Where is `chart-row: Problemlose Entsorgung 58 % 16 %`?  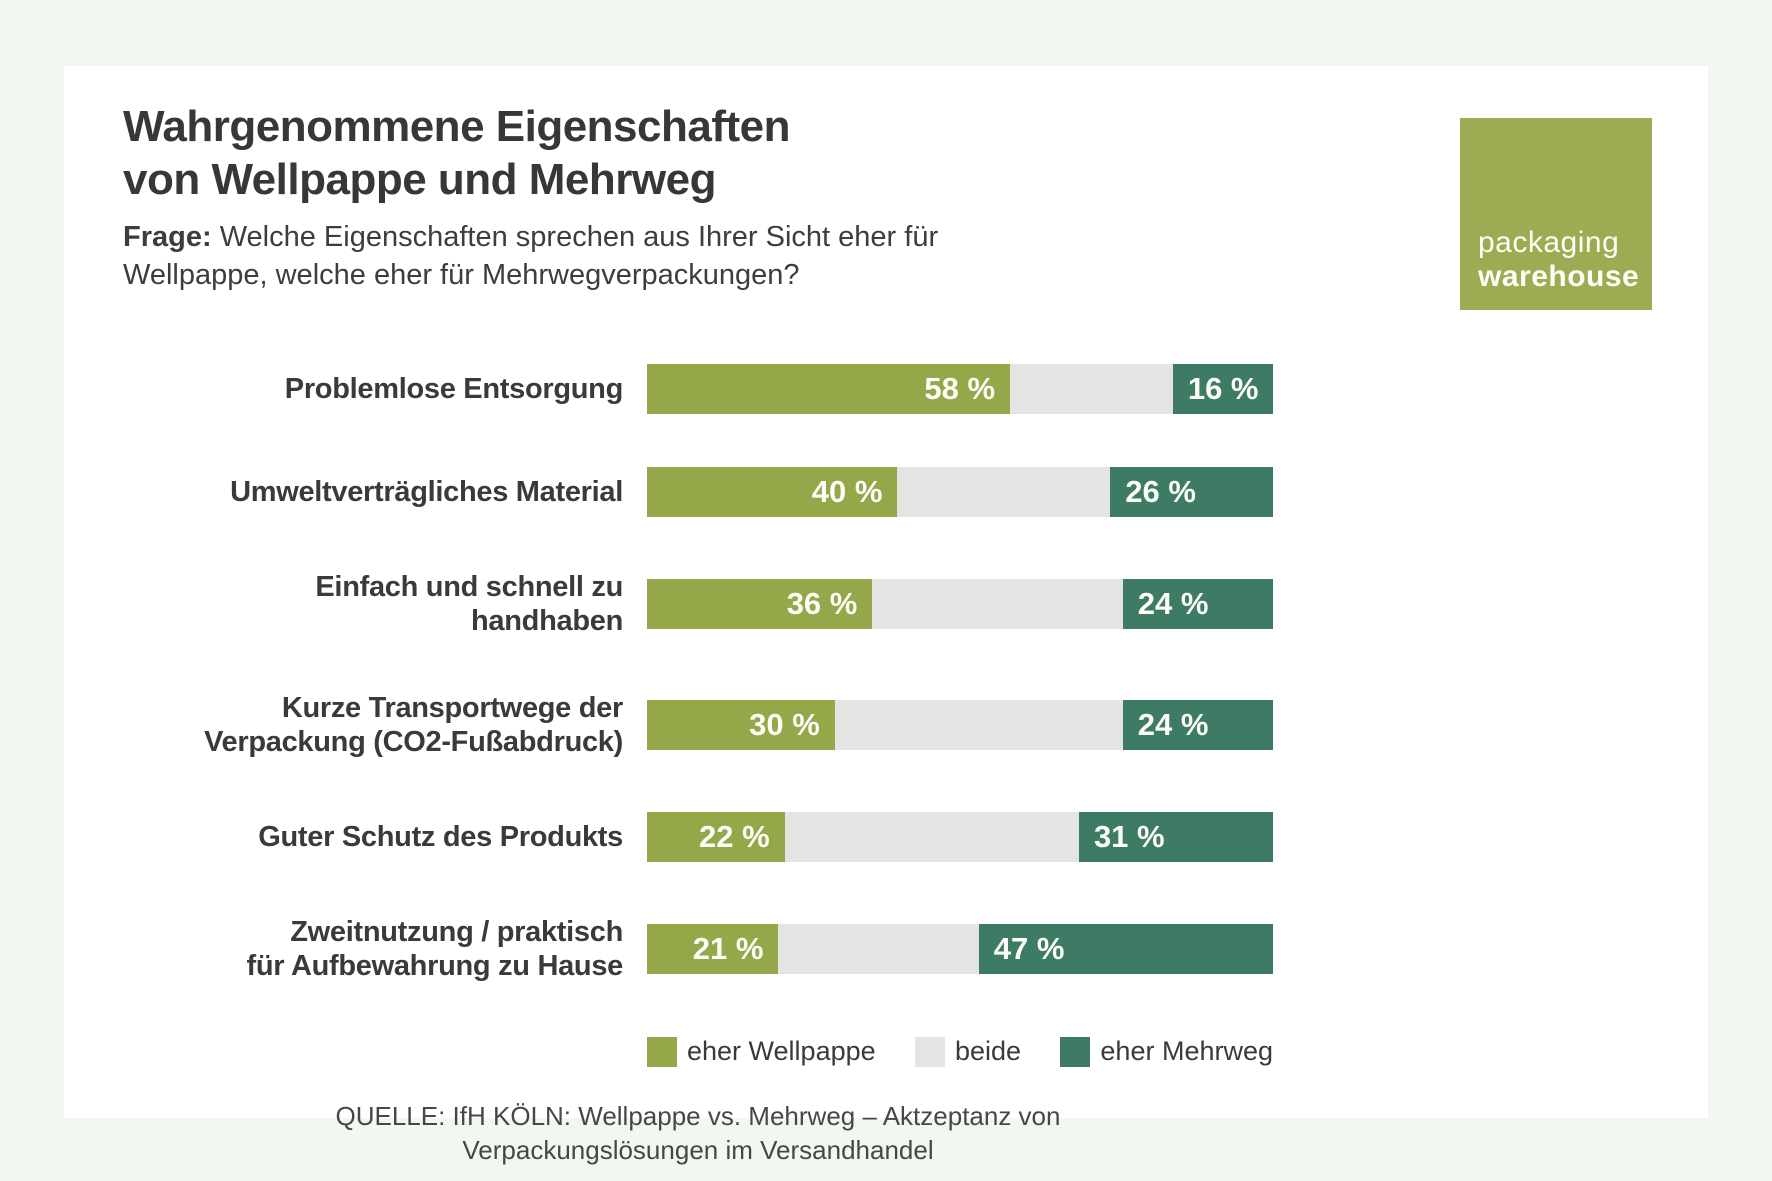 chart-row: Problemlose Entsorgung 58 % 16 % is located at coordinates (698, 389).